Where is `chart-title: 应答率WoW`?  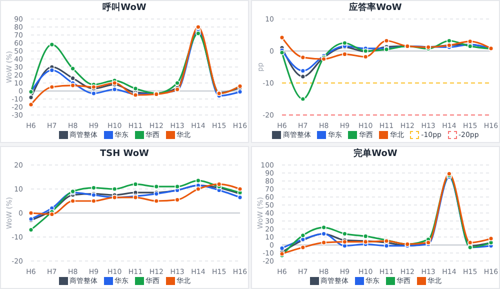 chart-title: 应答率WoW is located at coordinates (375, 8).